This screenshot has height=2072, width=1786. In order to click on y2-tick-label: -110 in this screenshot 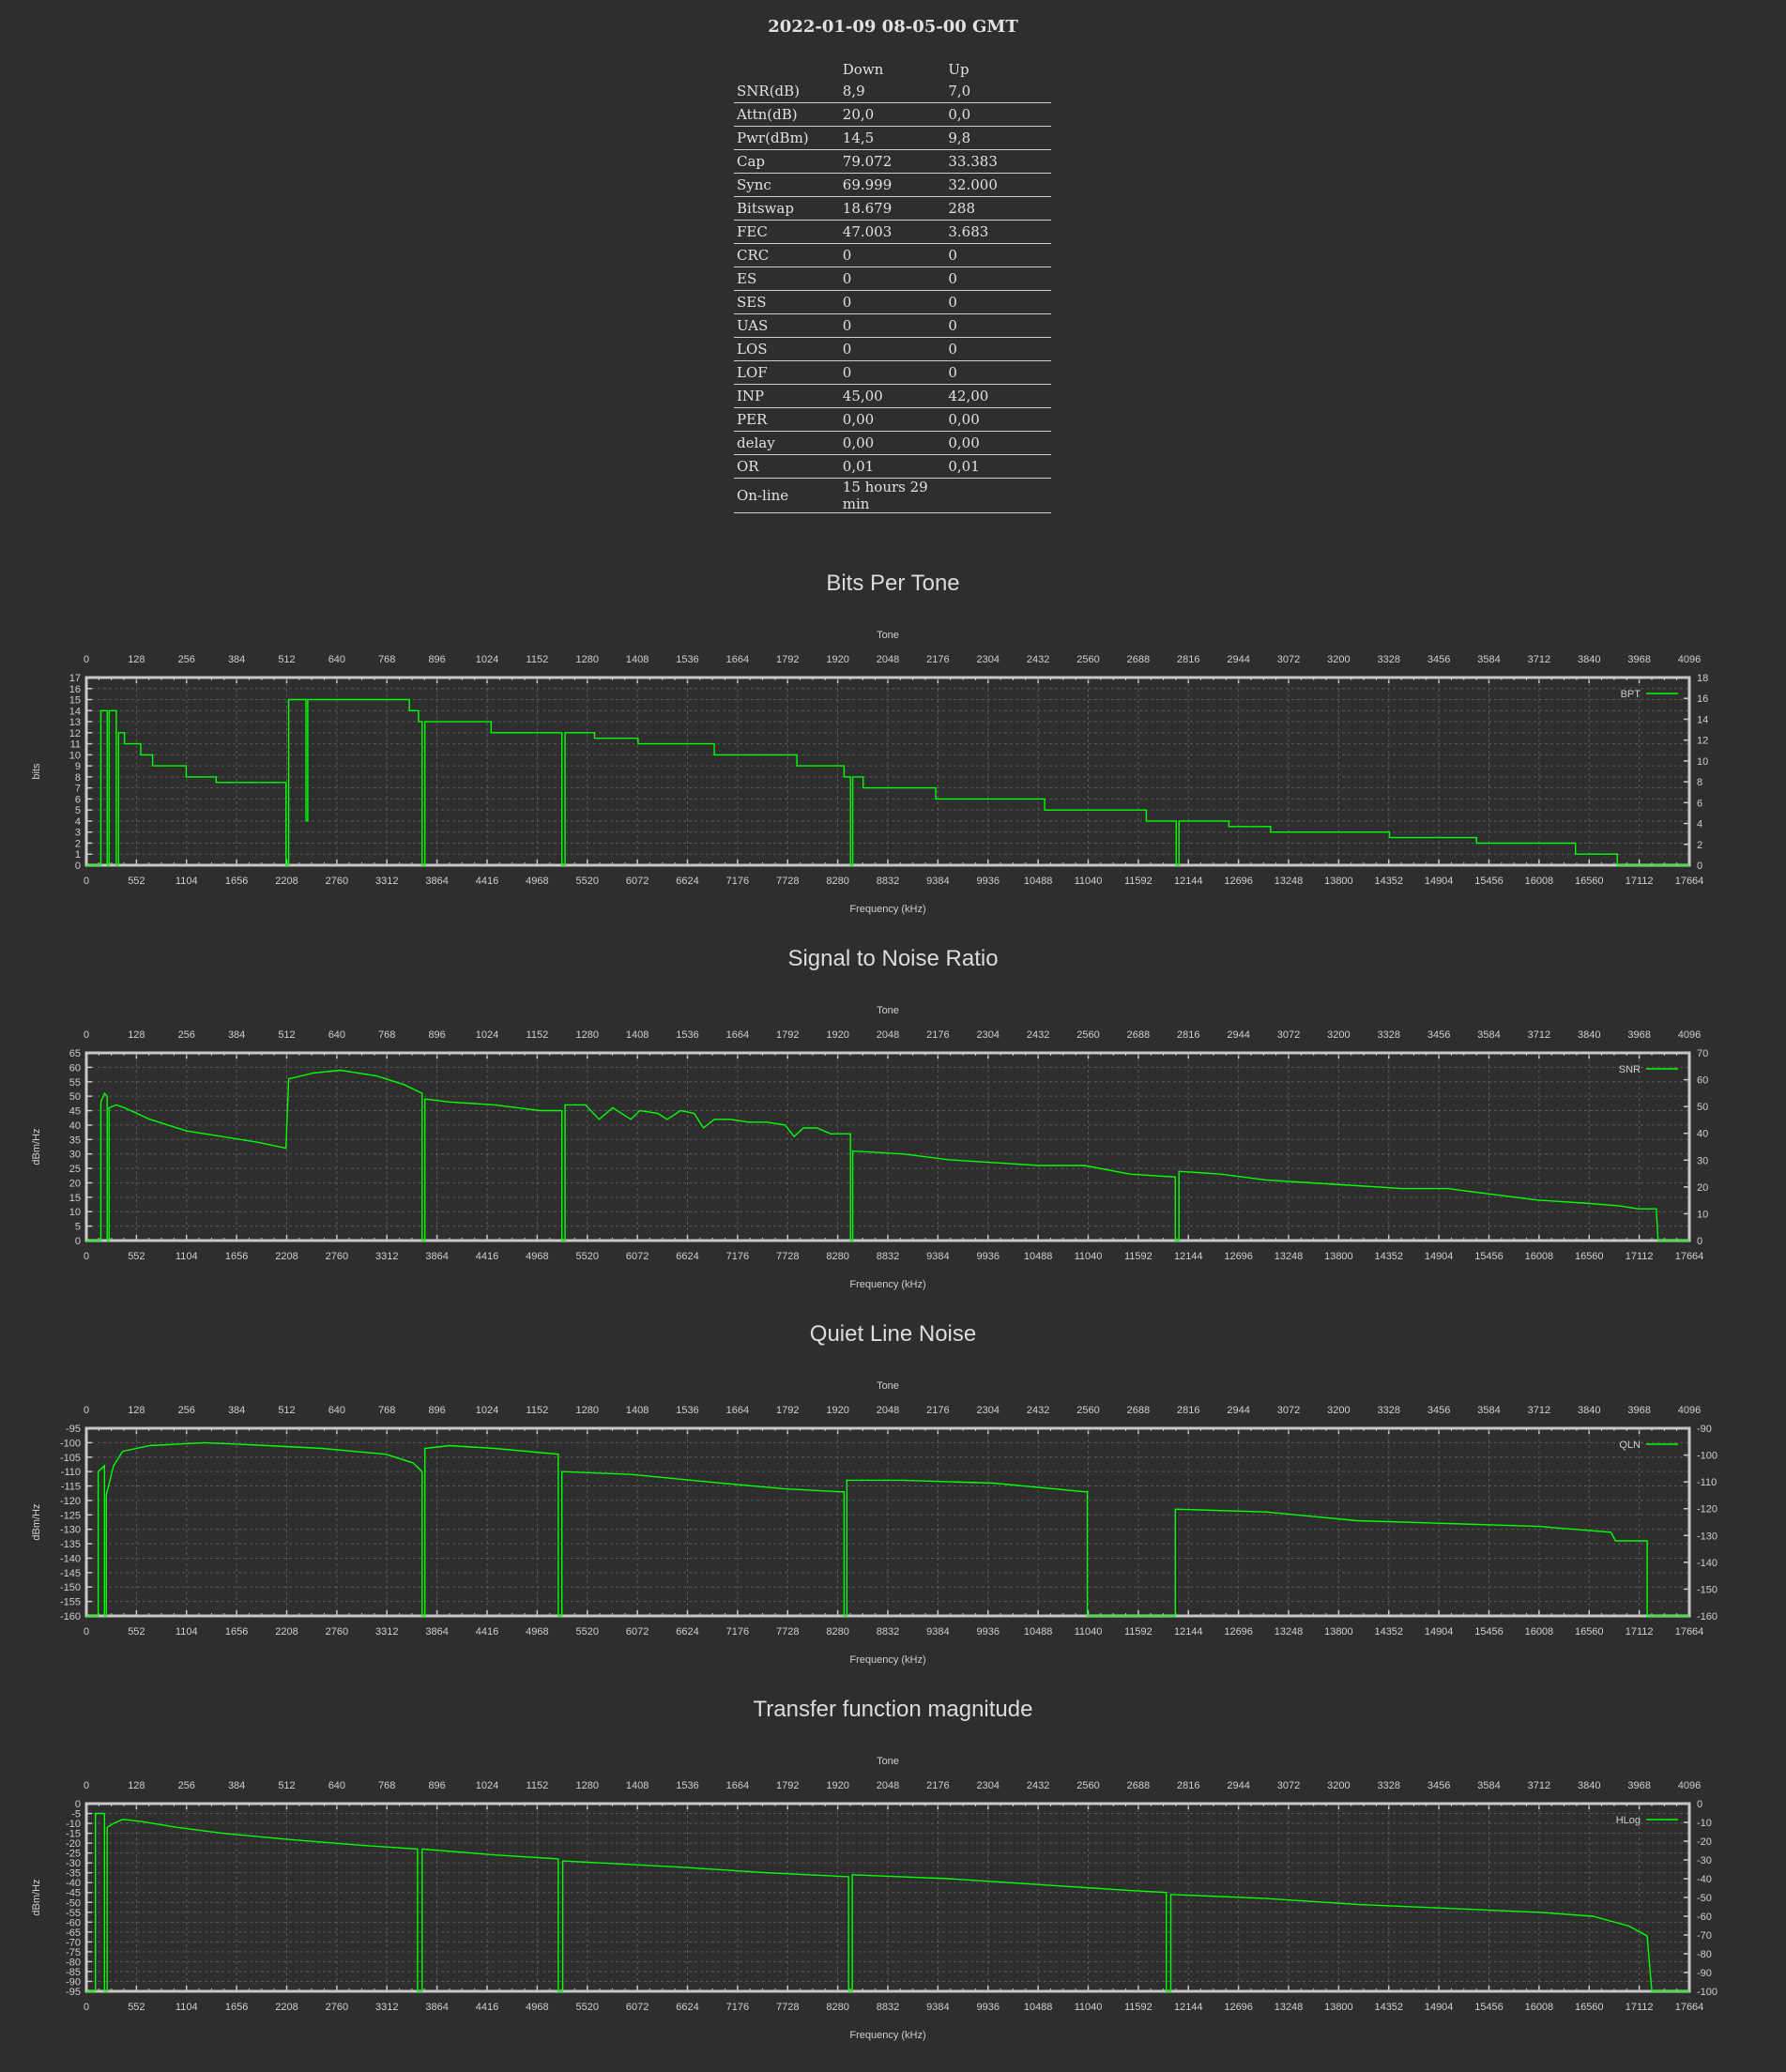, I will do `click(1707, 1482)`.